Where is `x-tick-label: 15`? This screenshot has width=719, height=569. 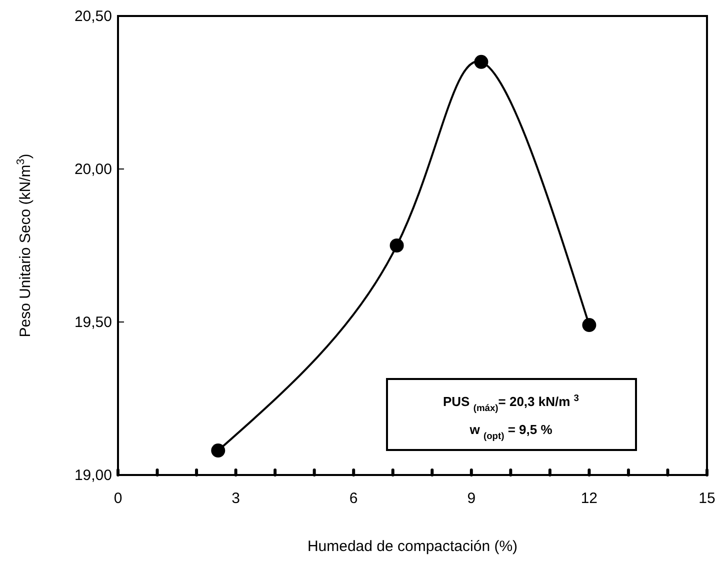 x-tick-label: 15 is located at coordinates (707, 498).